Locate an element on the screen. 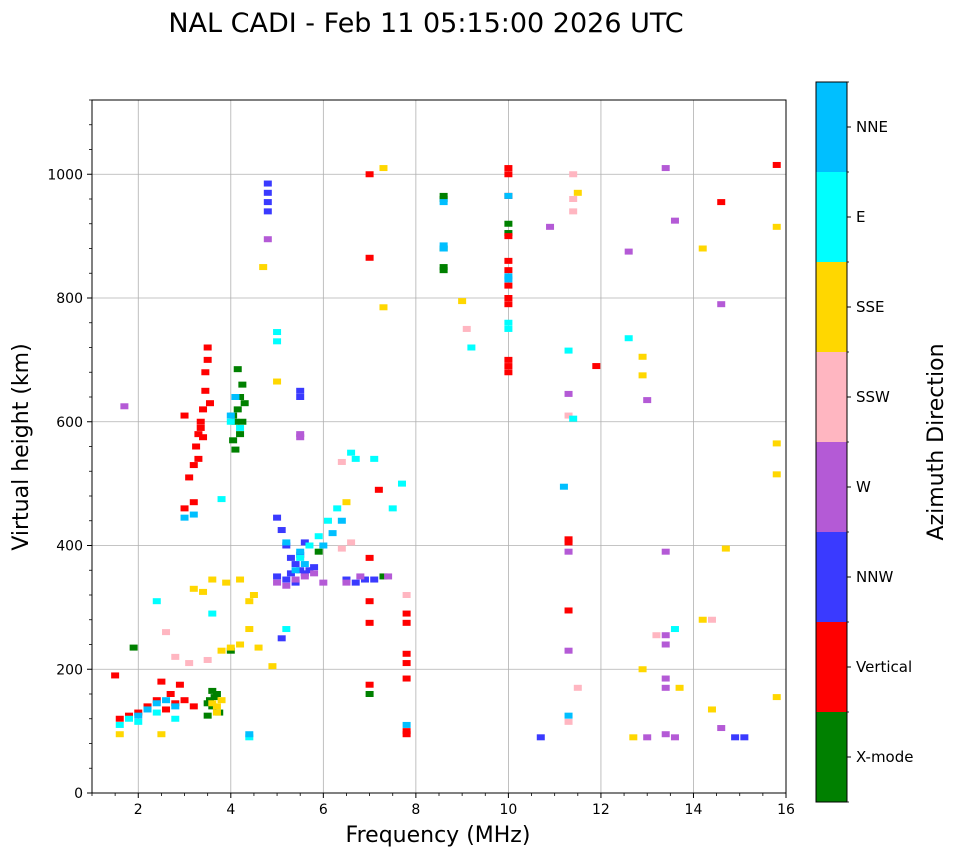  y-tick-label: 0 is located at coordinates (78, 794).